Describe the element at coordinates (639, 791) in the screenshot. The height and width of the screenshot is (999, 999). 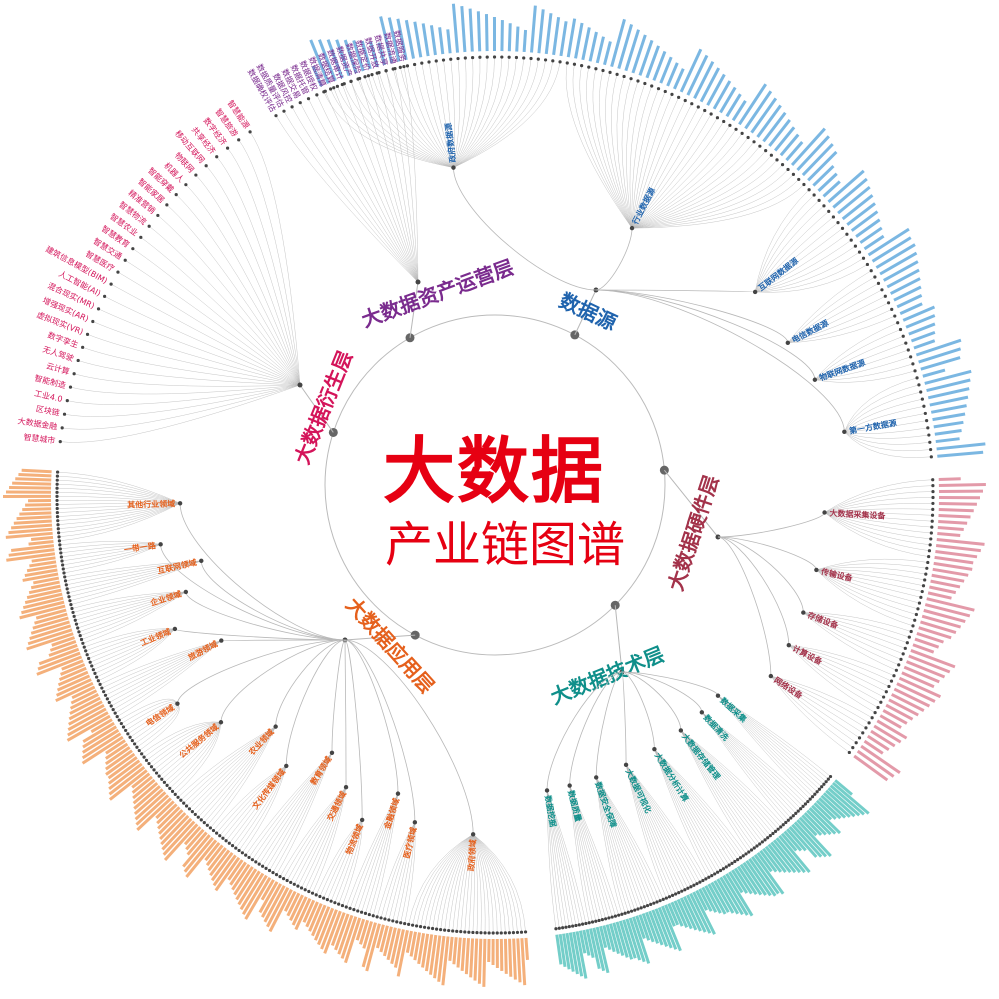
I see `branch-label: 大数据可视化` at that location.